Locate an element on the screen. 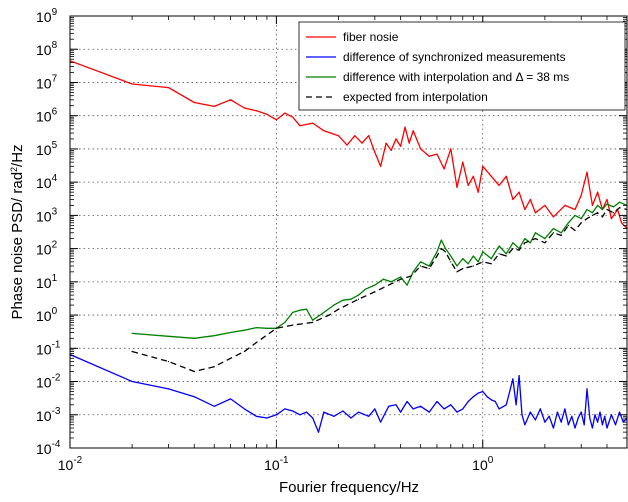 The image size is (628, 502). x-tick-labels: 10-2 10-1 100 is located at coordinates (276, 464).